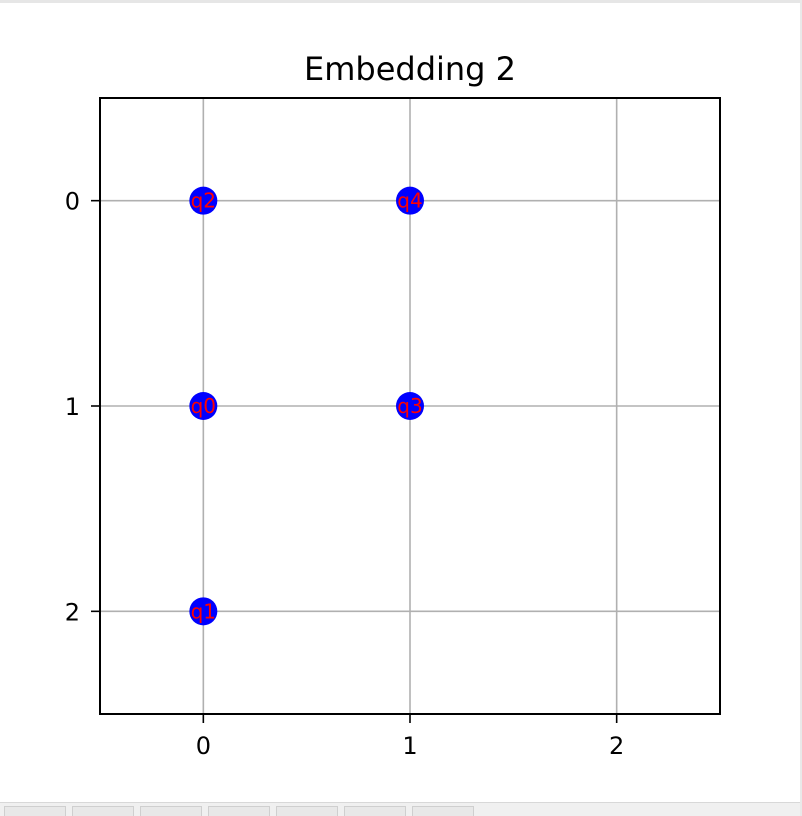 This screenshot has width=802, height=816. What do you see at coordinates (72, 202) in the screenshot?
I see `y-tick-label: 0` at bounding box center [72, 202].